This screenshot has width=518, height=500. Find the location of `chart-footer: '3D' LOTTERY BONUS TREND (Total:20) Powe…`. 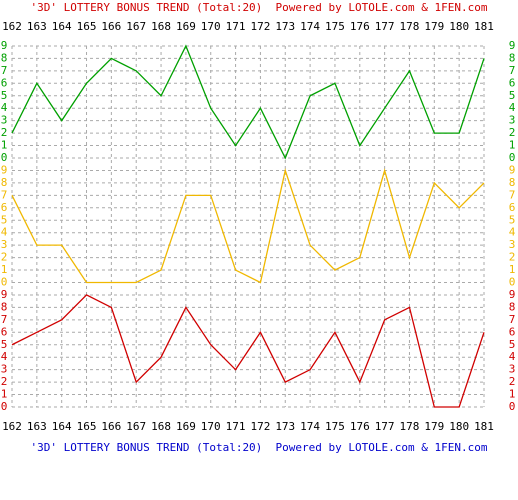

chart-footer: '3D' LOTTERY BONUS TREND (Total:20) Powe… is located at coordinates (259, 447).